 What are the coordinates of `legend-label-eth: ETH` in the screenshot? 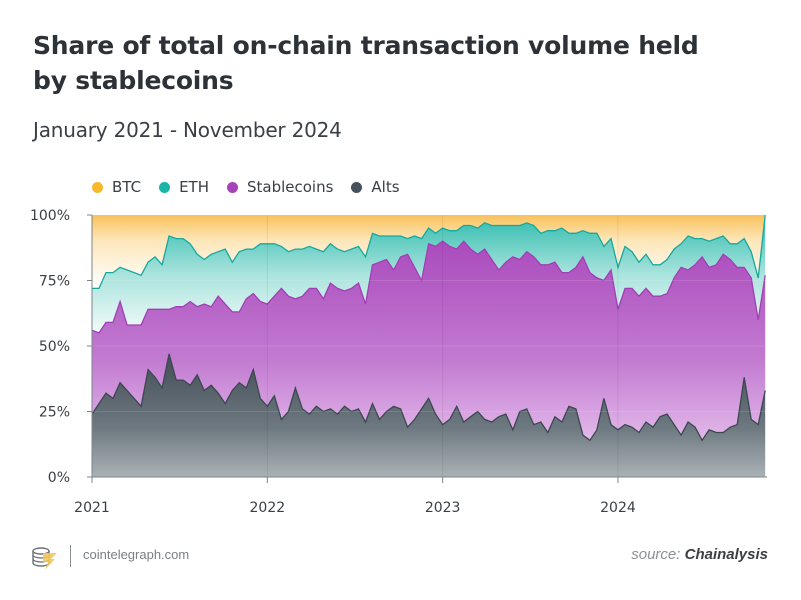 It's located at (194, 187).